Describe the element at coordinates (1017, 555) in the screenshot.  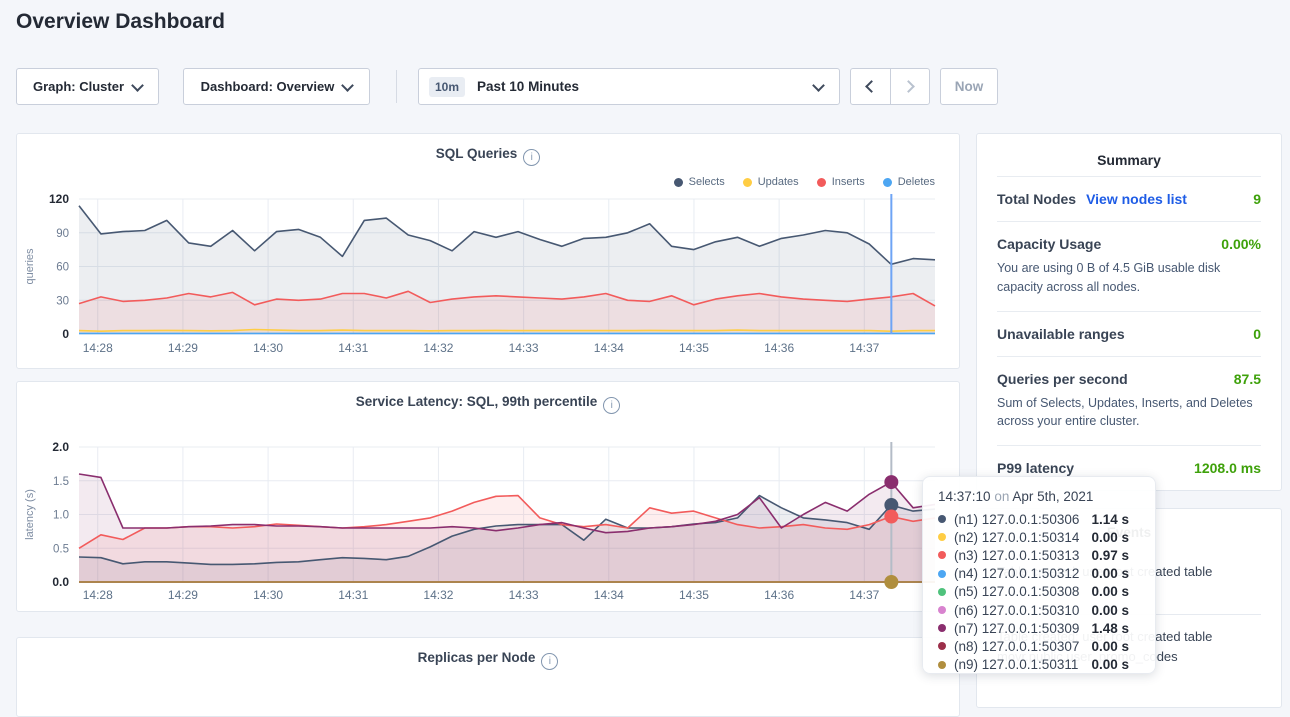
I see `tooltip-node-label: (n3) 127.0.0.1:50313` at that location.